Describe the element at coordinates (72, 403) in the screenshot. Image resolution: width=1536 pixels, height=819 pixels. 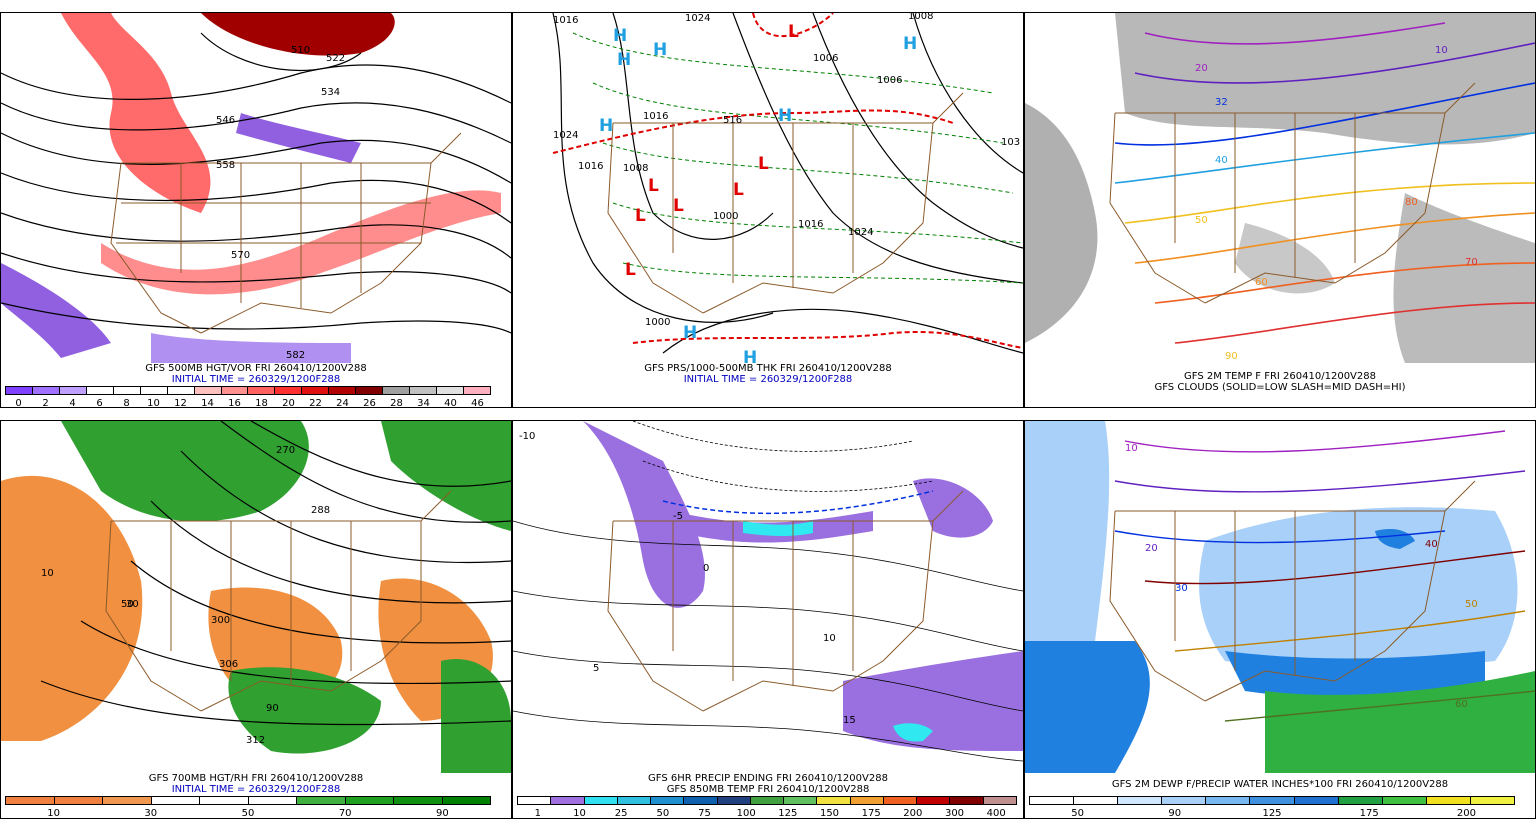
I see `colorbar-tick-label: 4` at that location.